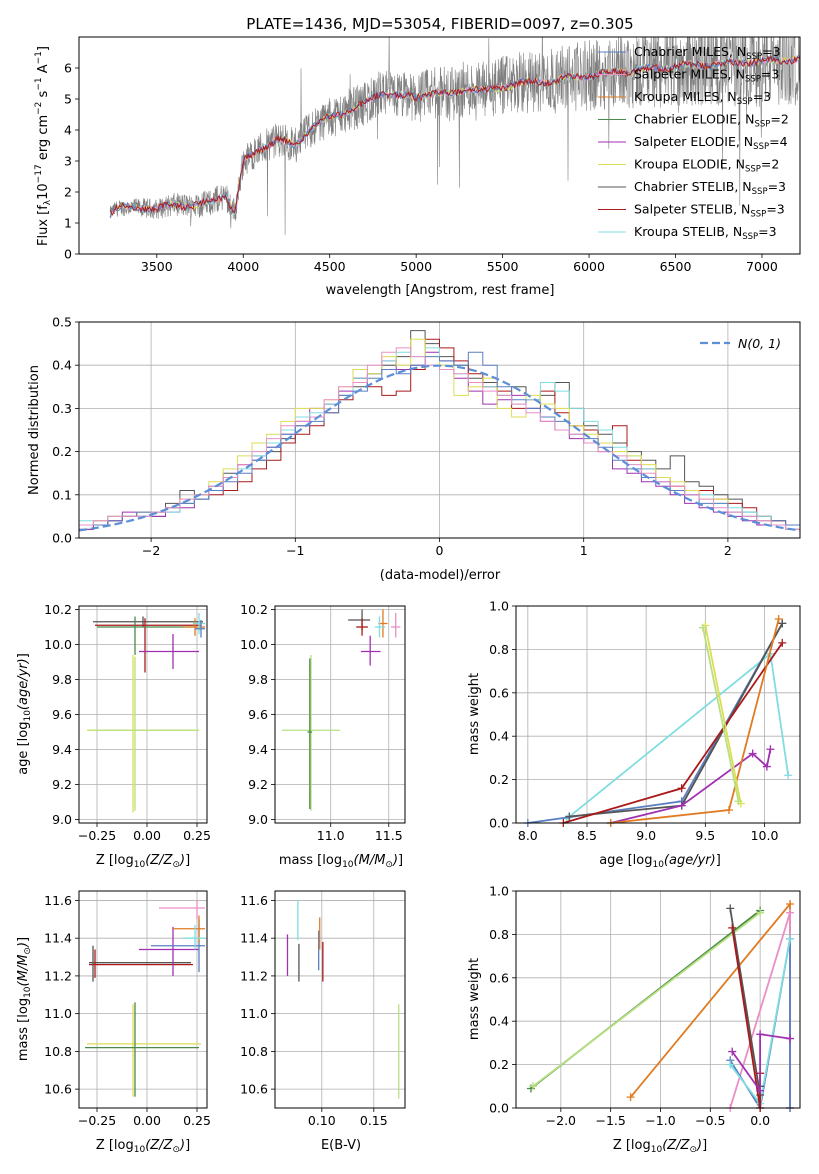 The height and width of the screenshot is (1174, 819). I want to click on spectrum-xlabel: wavelength [Angstrom, rest frame], so click(440, 290).